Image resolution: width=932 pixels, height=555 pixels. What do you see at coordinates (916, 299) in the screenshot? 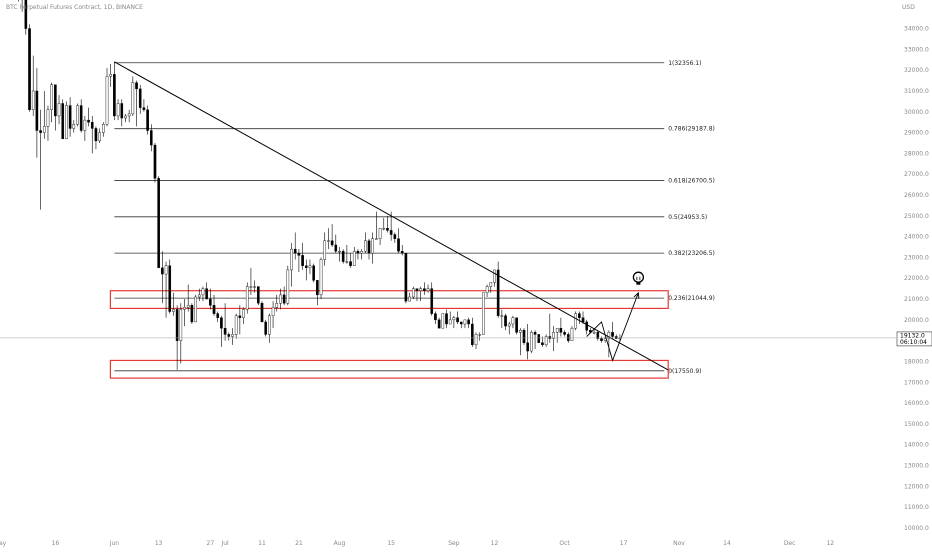
I see `y-tick-label: 21000.0` at bounding box center [916, 299].